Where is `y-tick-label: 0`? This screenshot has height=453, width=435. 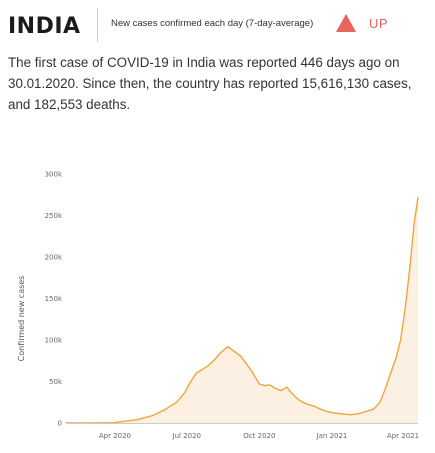 y-tick-label: 0 is located at coordinates (60, 424).